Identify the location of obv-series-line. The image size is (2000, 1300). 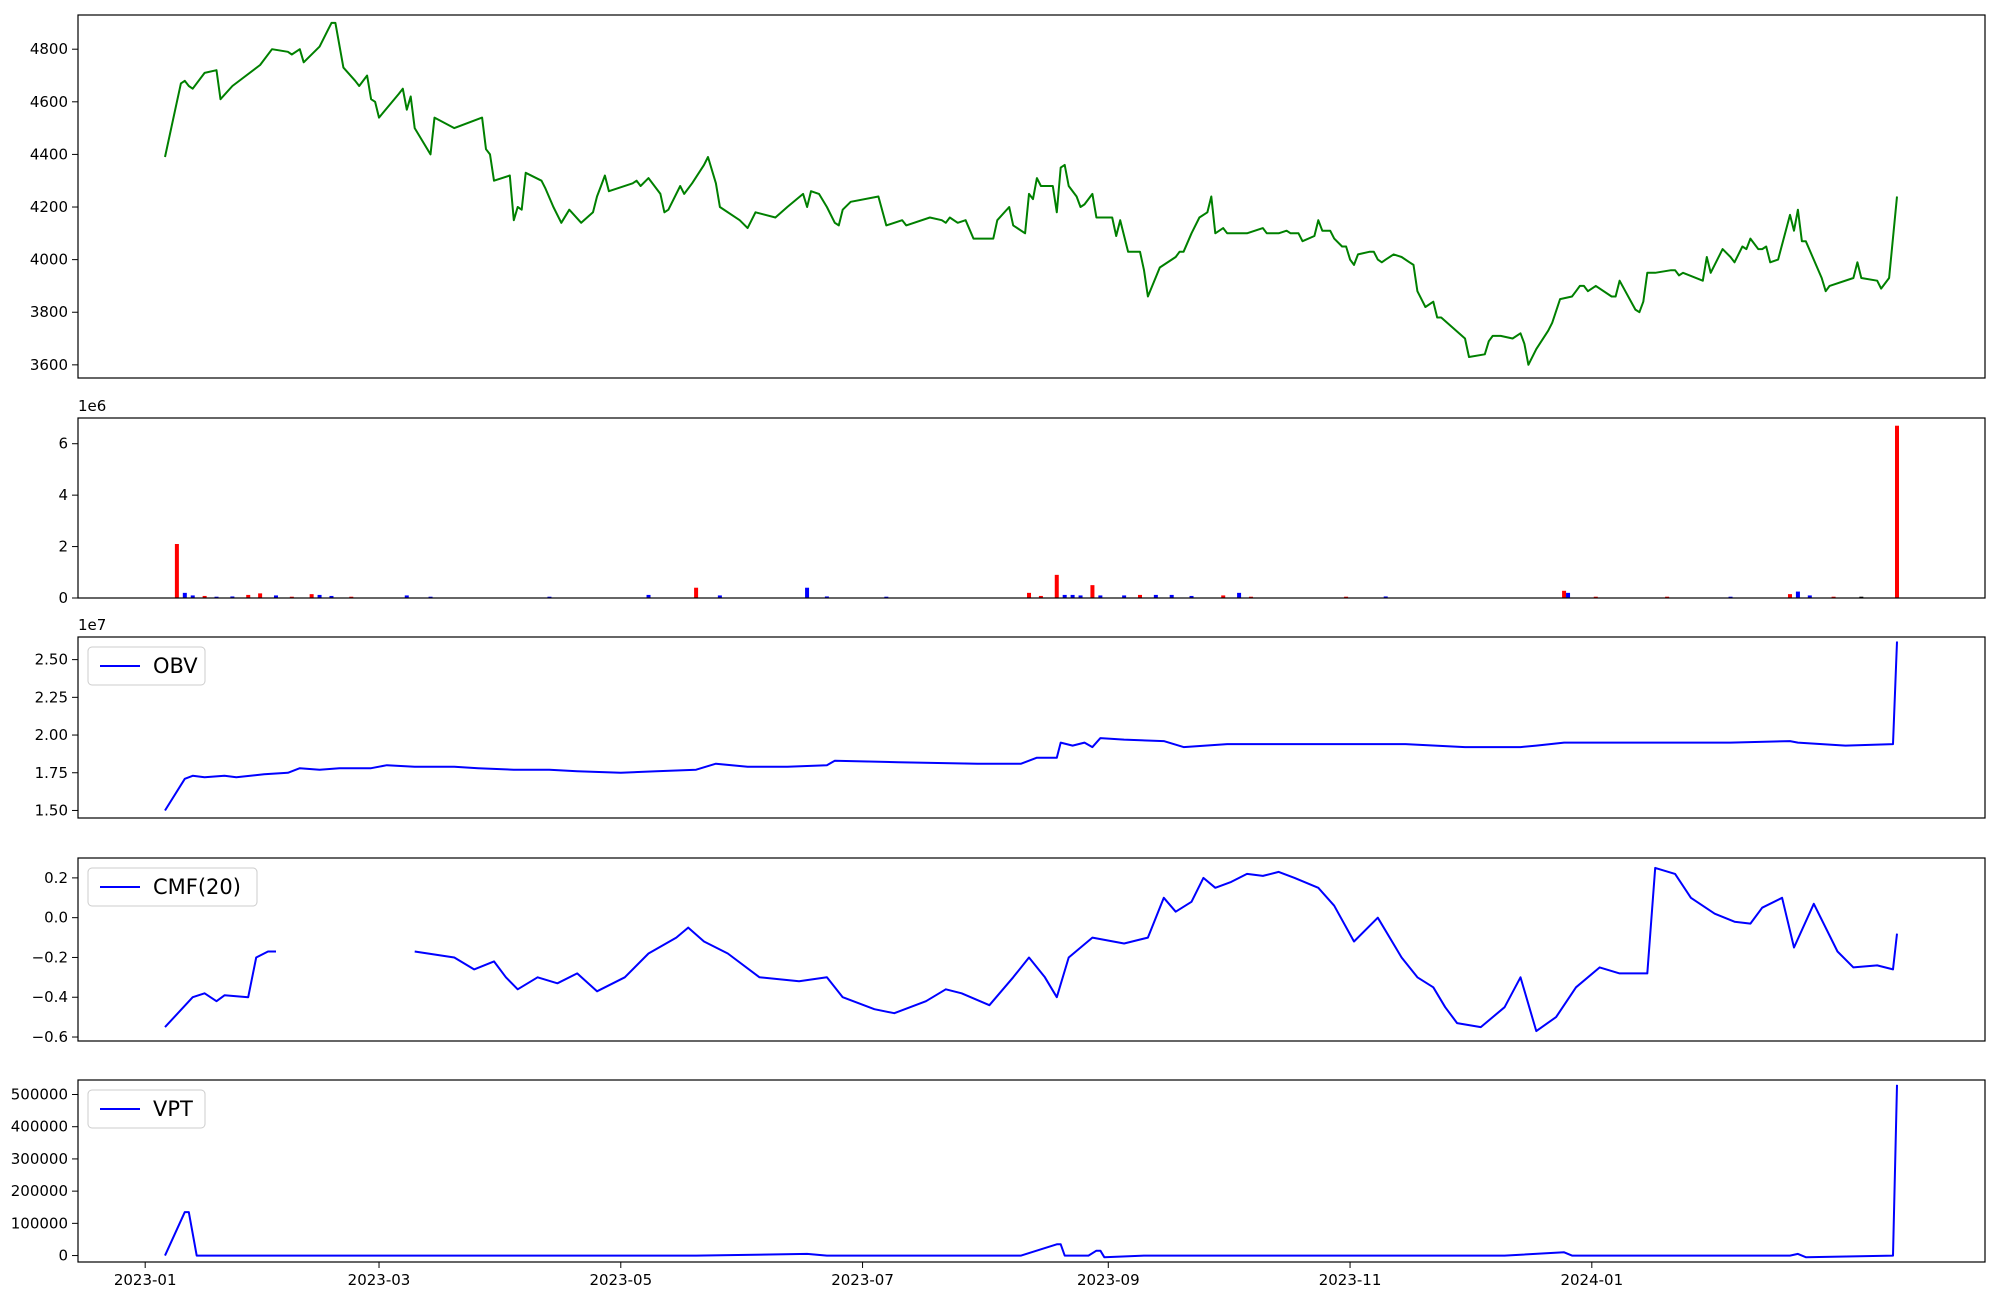
(1031, 726).